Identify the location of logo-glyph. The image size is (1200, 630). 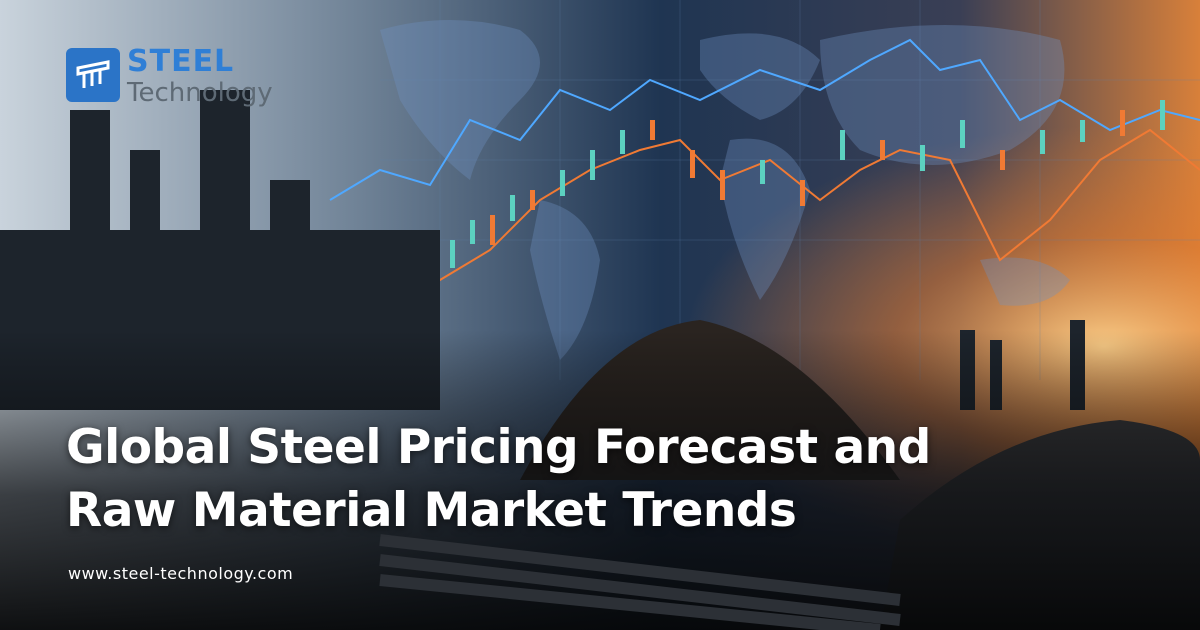
(93, 74).